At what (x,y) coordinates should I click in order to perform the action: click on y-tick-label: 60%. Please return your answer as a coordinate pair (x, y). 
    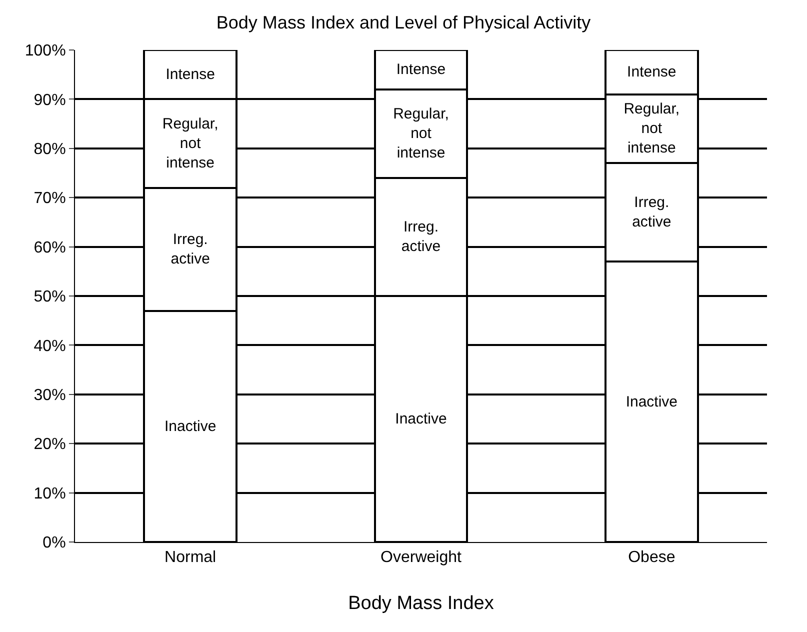
    Looking at the image, I should click on (50, 247).